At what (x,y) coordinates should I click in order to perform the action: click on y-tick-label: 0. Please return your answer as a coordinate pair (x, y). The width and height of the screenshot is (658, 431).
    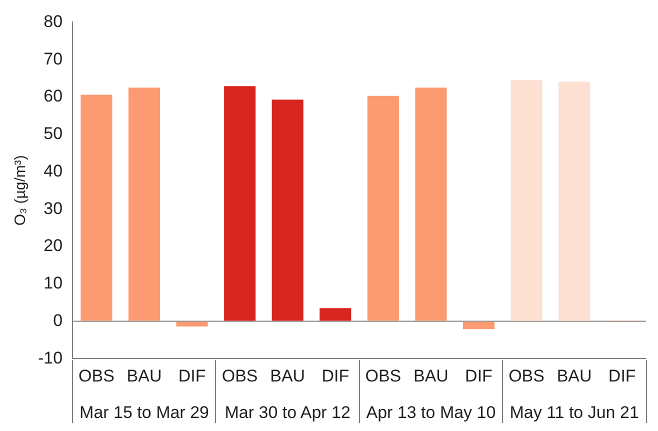
    Looking at the image, I should click on (58, 320).